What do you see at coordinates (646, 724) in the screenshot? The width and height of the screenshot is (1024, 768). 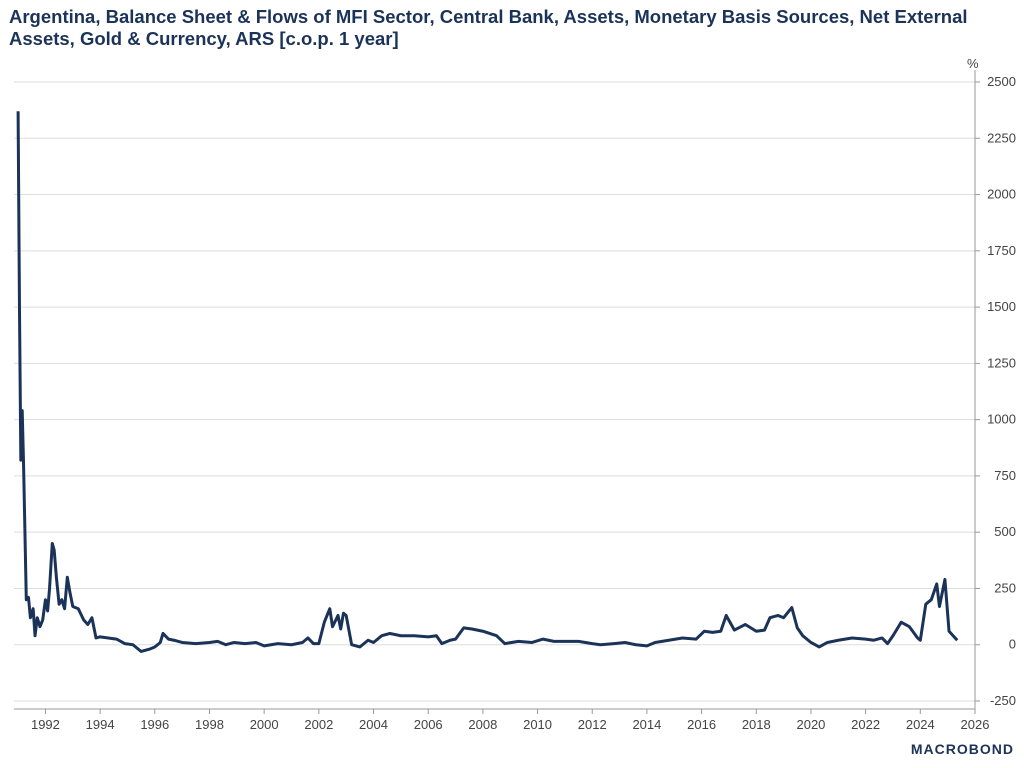 I see `x-tick-label: 2014` at bounding box center [646, 724].